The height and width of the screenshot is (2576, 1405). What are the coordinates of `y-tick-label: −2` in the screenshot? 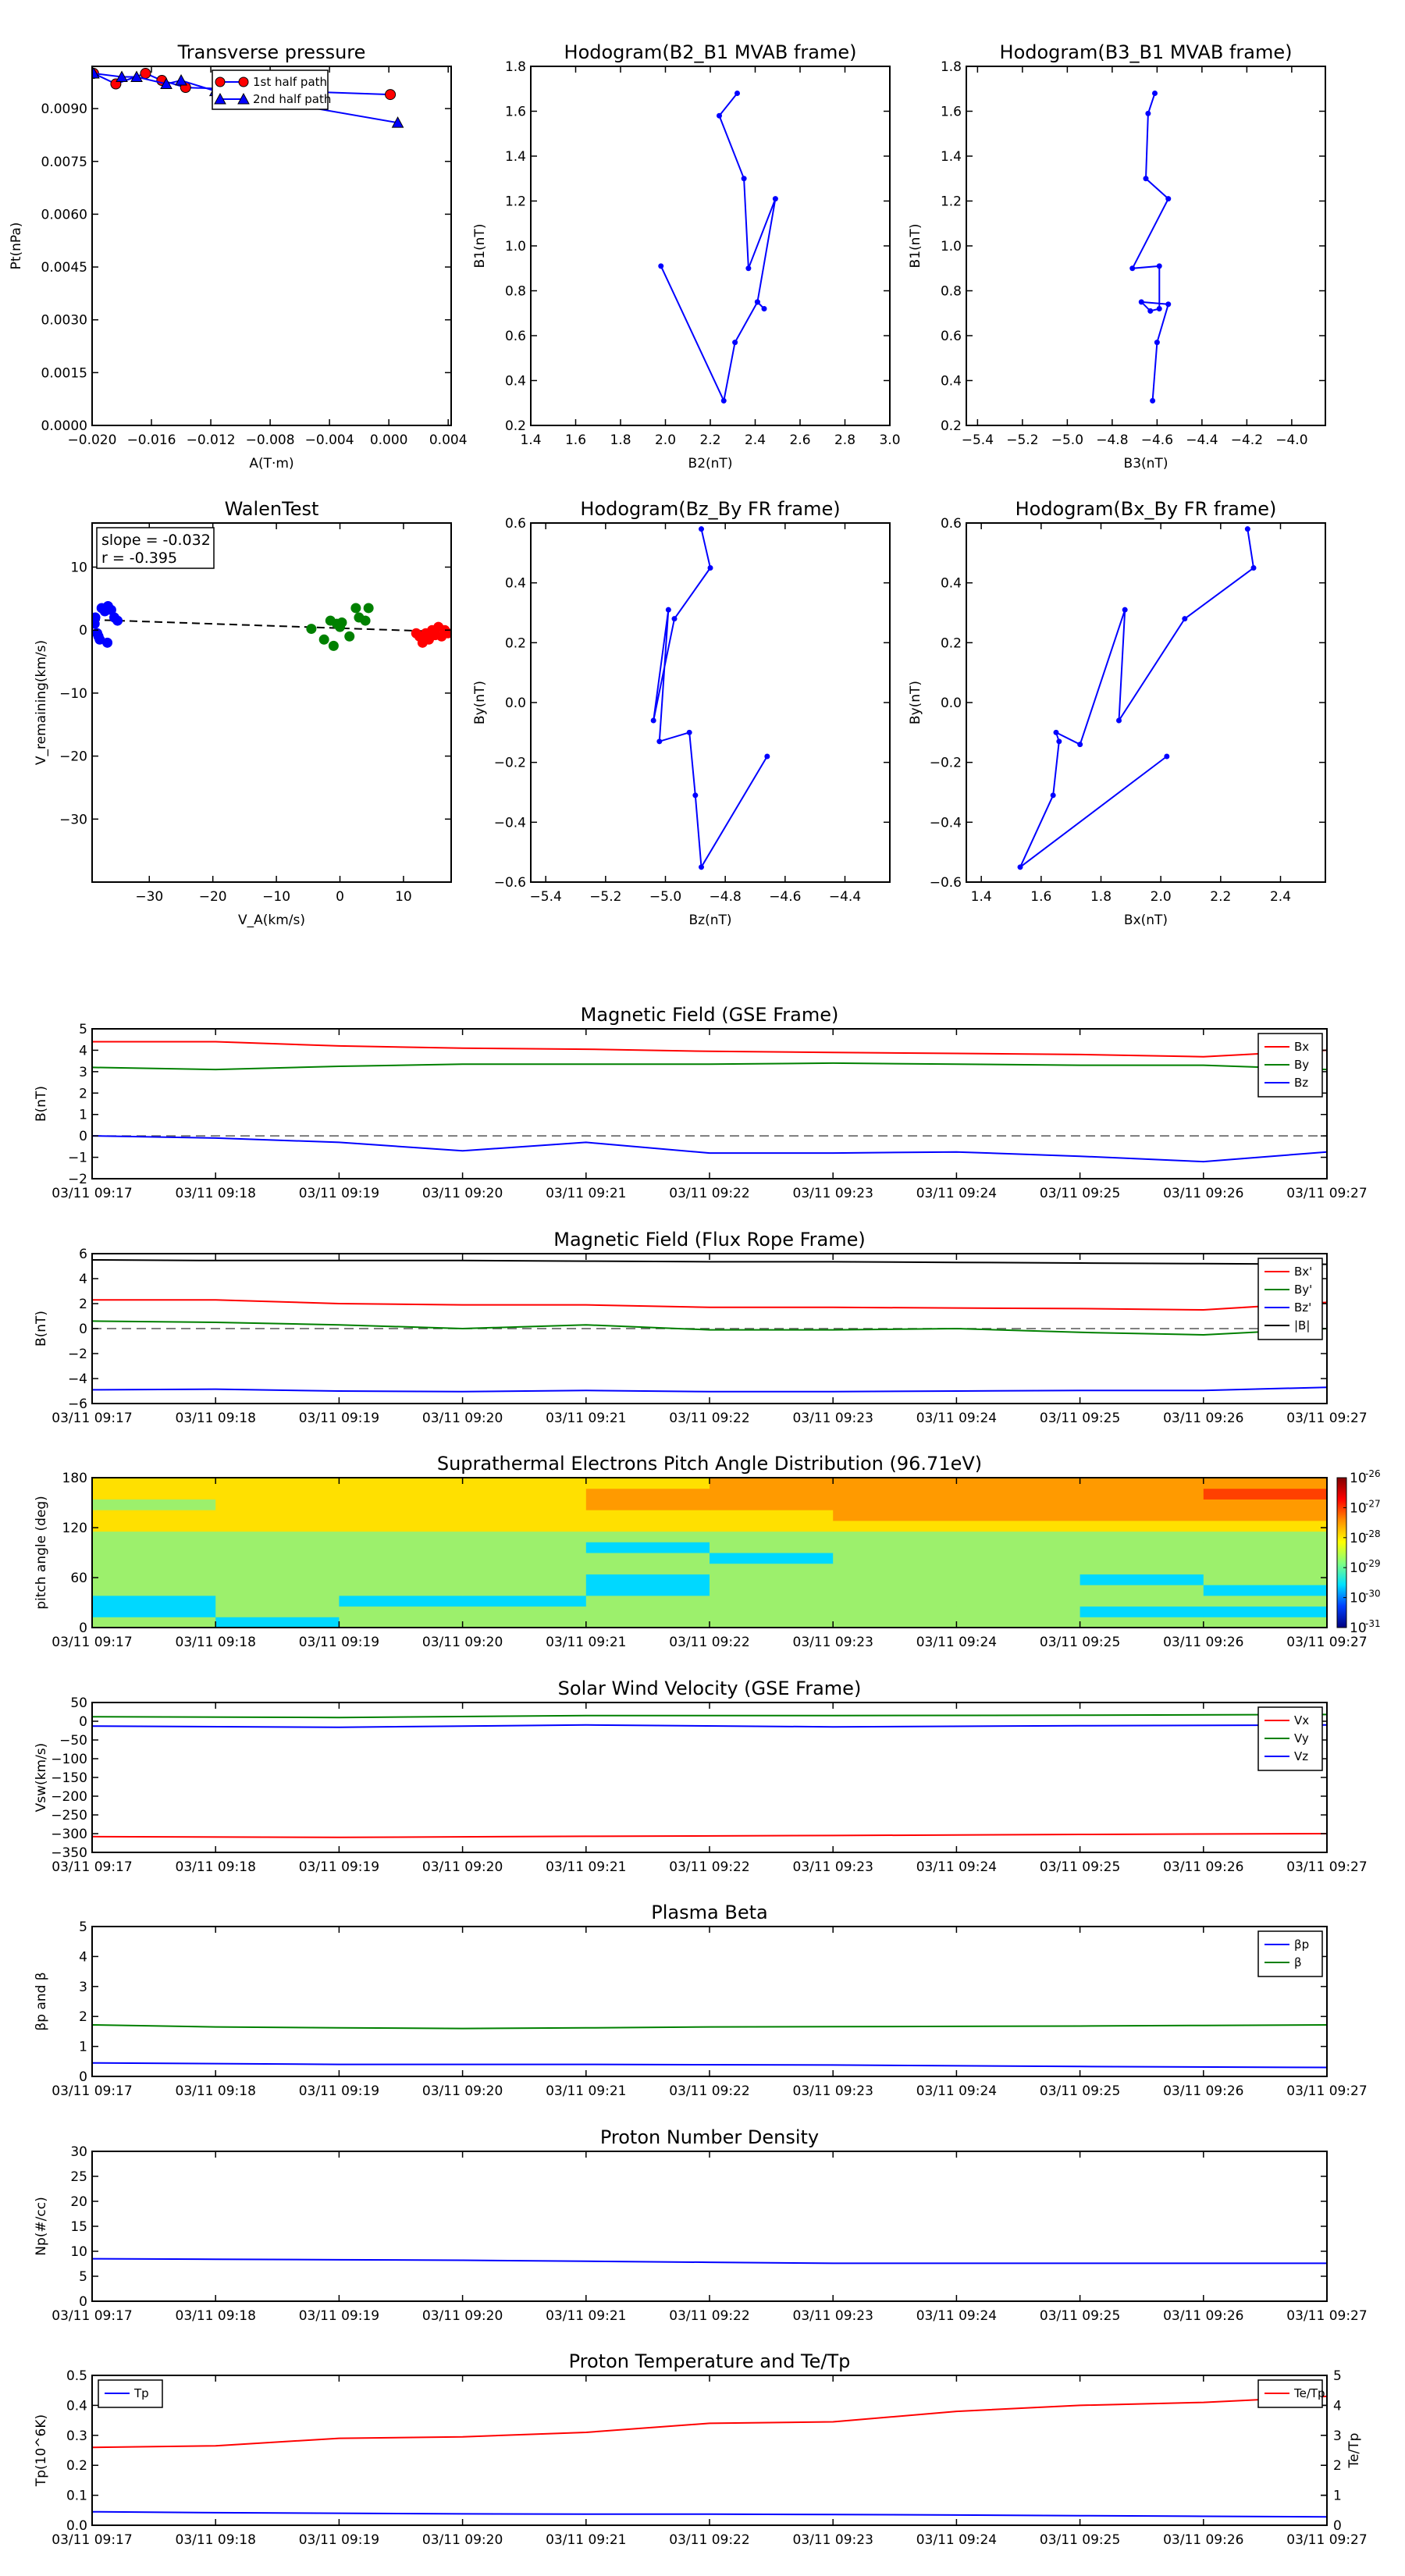 It's located at (77, 1354).